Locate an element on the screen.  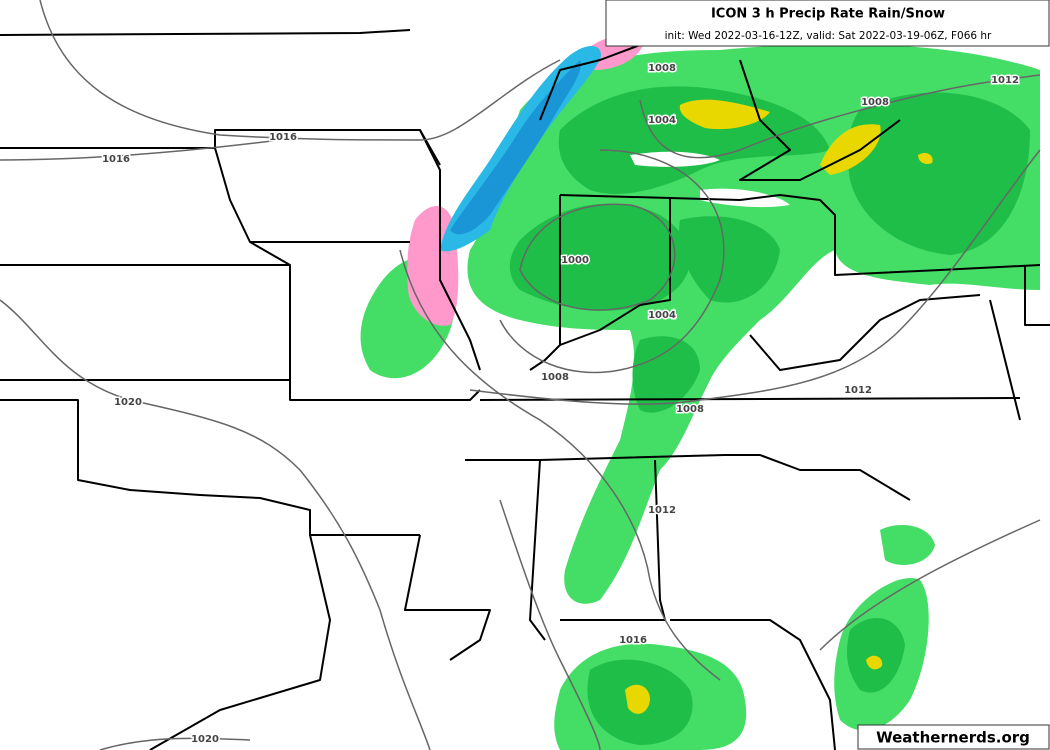
watermark: Weathernerds.org is located at coordinates (953, 738).